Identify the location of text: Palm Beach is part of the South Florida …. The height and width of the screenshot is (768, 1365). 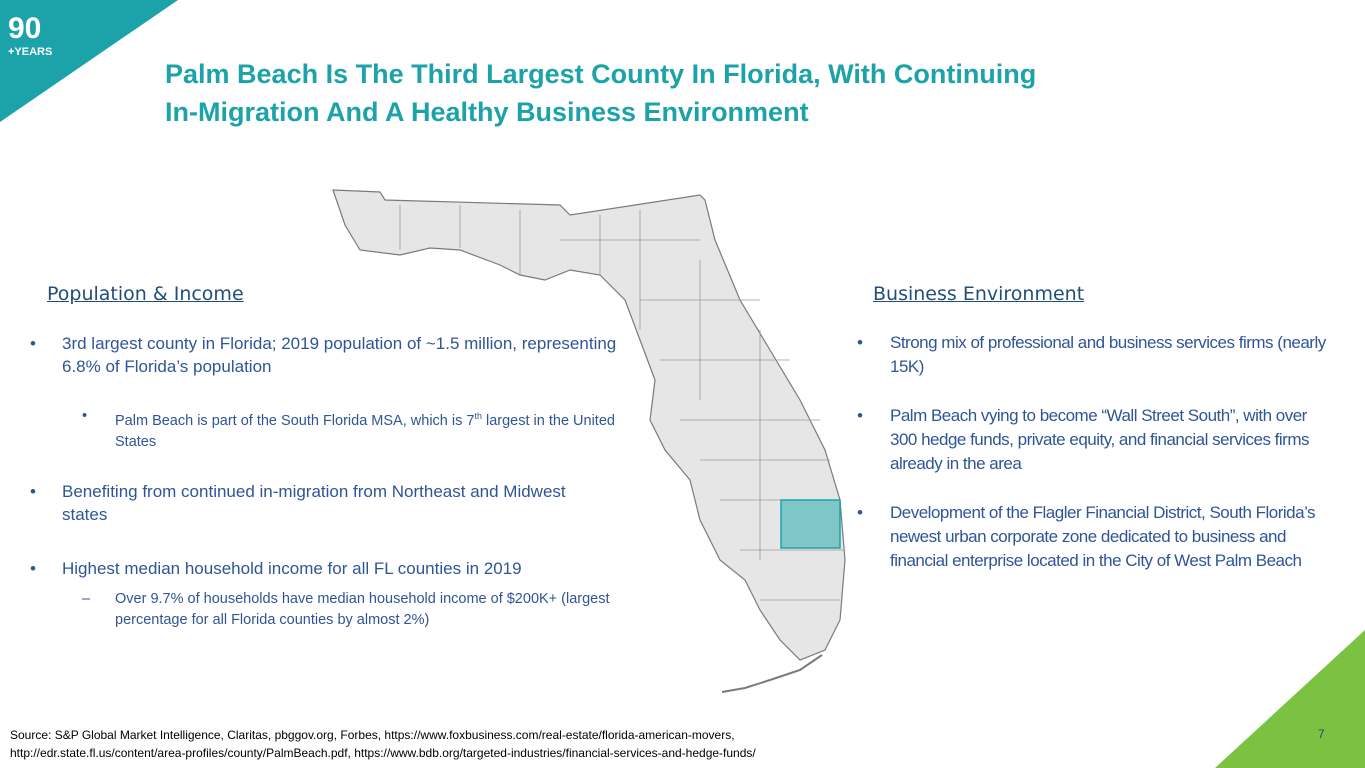
(295, 420).